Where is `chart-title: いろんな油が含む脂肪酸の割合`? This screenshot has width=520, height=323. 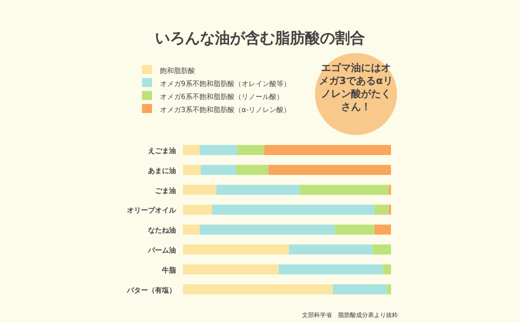 chart-title: いろんな油が含む脂肪酸の割合 is located at coordinates (260, 38).